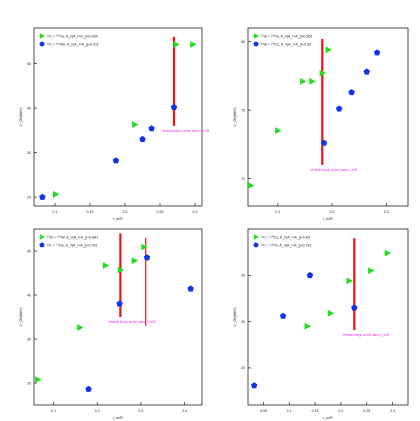 This screenshot has width=420, height=421. Describe the element at coordinates (243, 179) in the screenshot. I see `y-tick-label: 70` at that location.